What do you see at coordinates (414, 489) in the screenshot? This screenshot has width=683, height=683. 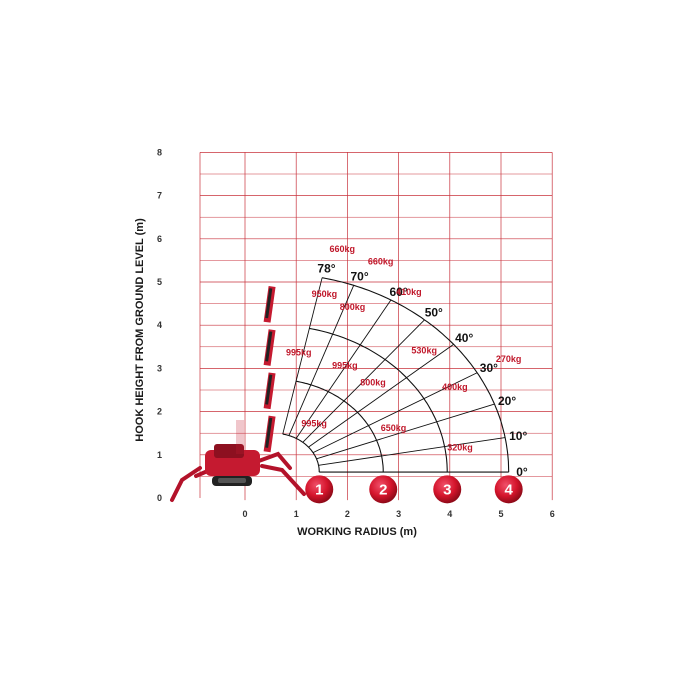 I see `boom-section-markers: 1 2 3 4` at bounding box center [414, 489].